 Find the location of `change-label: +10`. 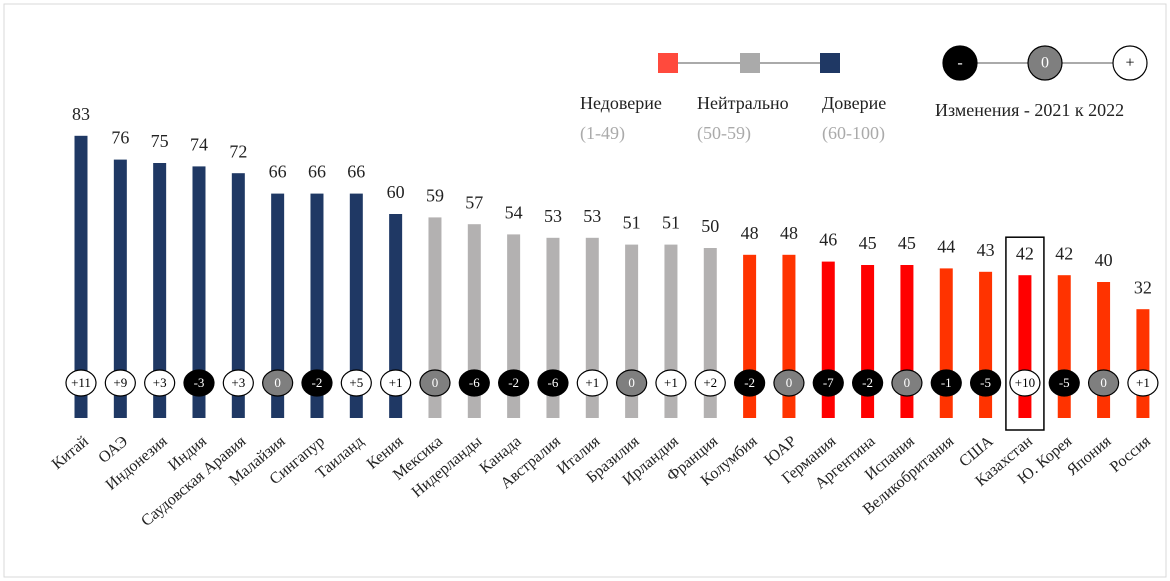

change-label: +10 is located at coordinates (1025, 382).